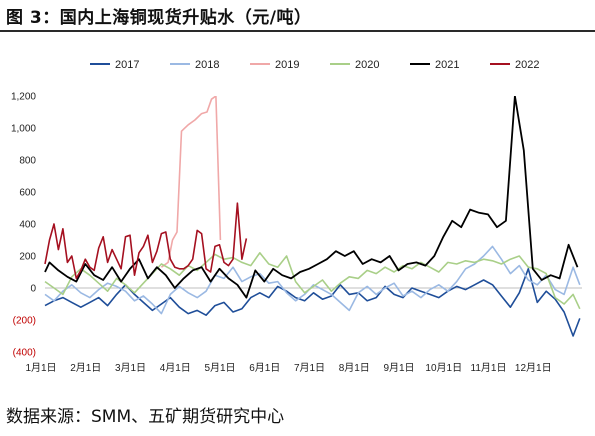 The image size is (595, 436). I want to click on y-tick-label: 800, so click(27, 161).